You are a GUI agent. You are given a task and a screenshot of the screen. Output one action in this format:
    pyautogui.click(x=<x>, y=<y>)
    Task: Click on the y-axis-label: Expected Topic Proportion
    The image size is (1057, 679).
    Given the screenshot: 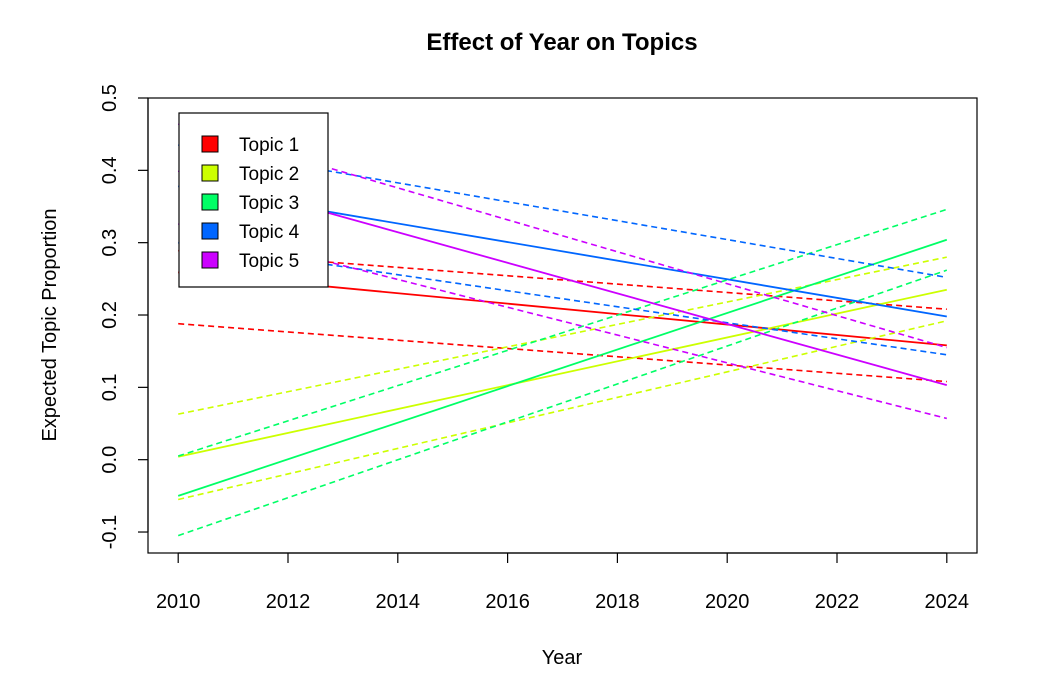 What is the action you would take?
    pyautogui.click(x=50, y=324)
    